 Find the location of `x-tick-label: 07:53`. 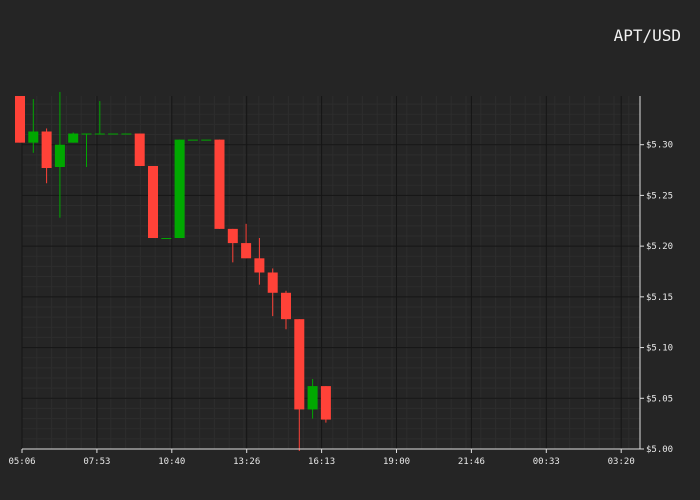

x-tick-label: 07:53 is located at coordinates (96, 462).